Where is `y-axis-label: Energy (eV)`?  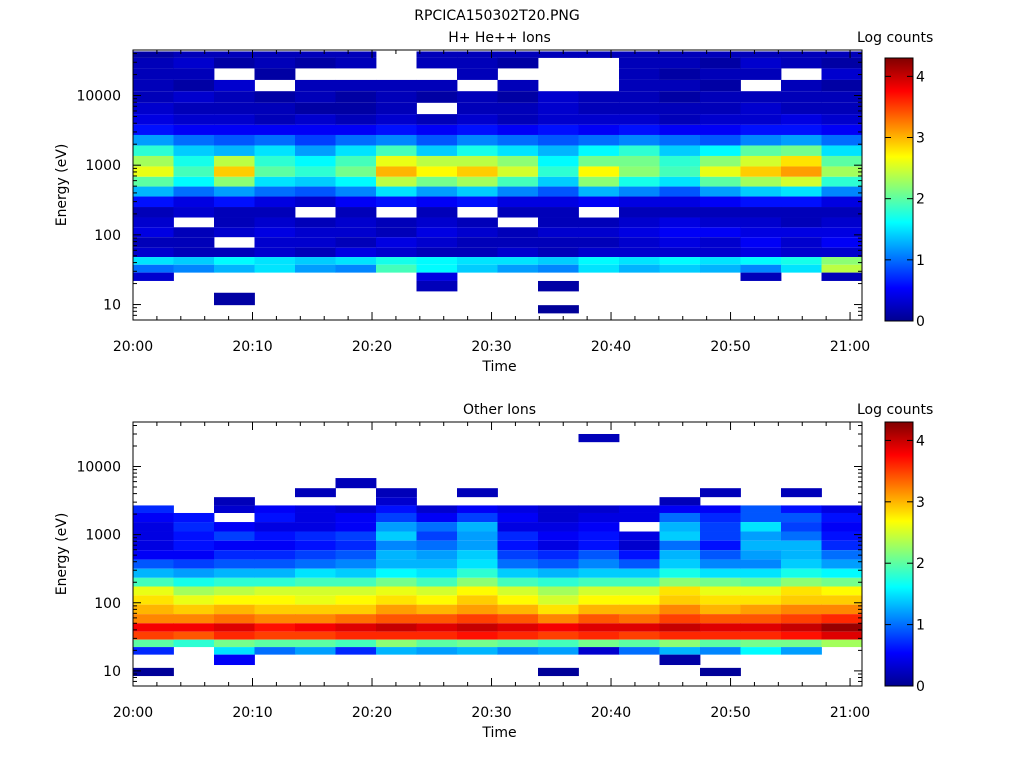 y-axis-label: Energy (eV) is located at coordinates (62, 554).